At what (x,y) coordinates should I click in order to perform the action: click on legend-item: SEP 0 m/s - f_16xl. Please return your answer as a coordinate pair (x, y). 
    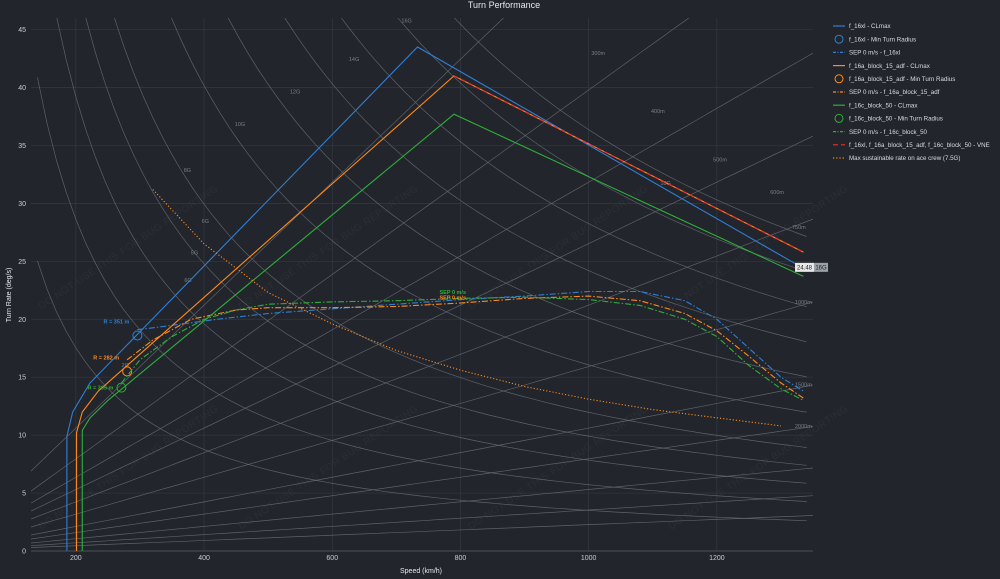
    Looking at the image, I should click on (866, 53).